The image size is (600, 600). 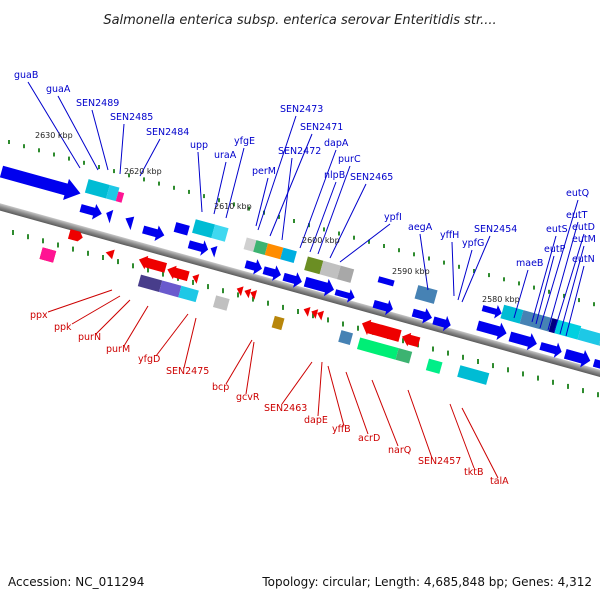 What do you see at coordinates (187, 371) in the screenshot?
I see `gene-label: SEN2475` at bounding box center [187, 371].